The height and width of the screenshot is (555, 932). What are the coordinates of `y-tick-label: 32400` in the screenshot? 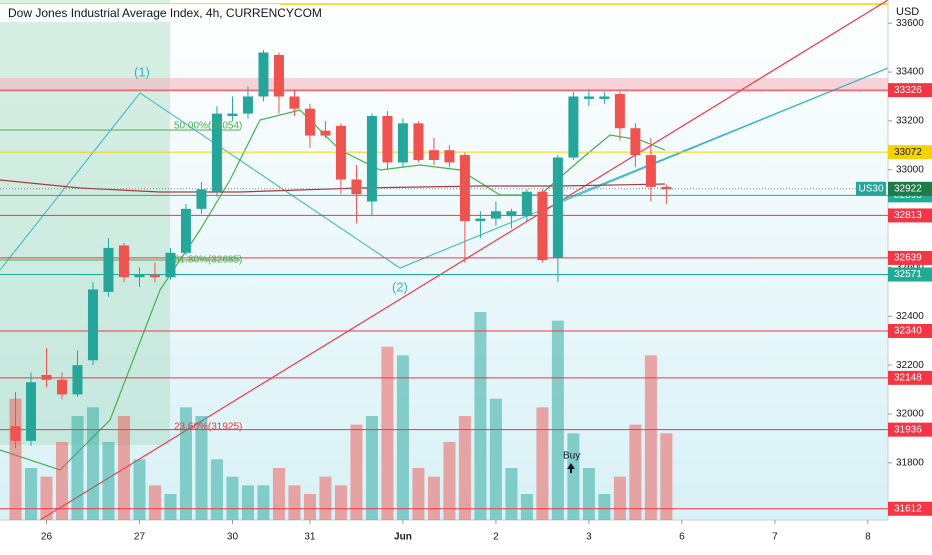 It's located at (910, 316).